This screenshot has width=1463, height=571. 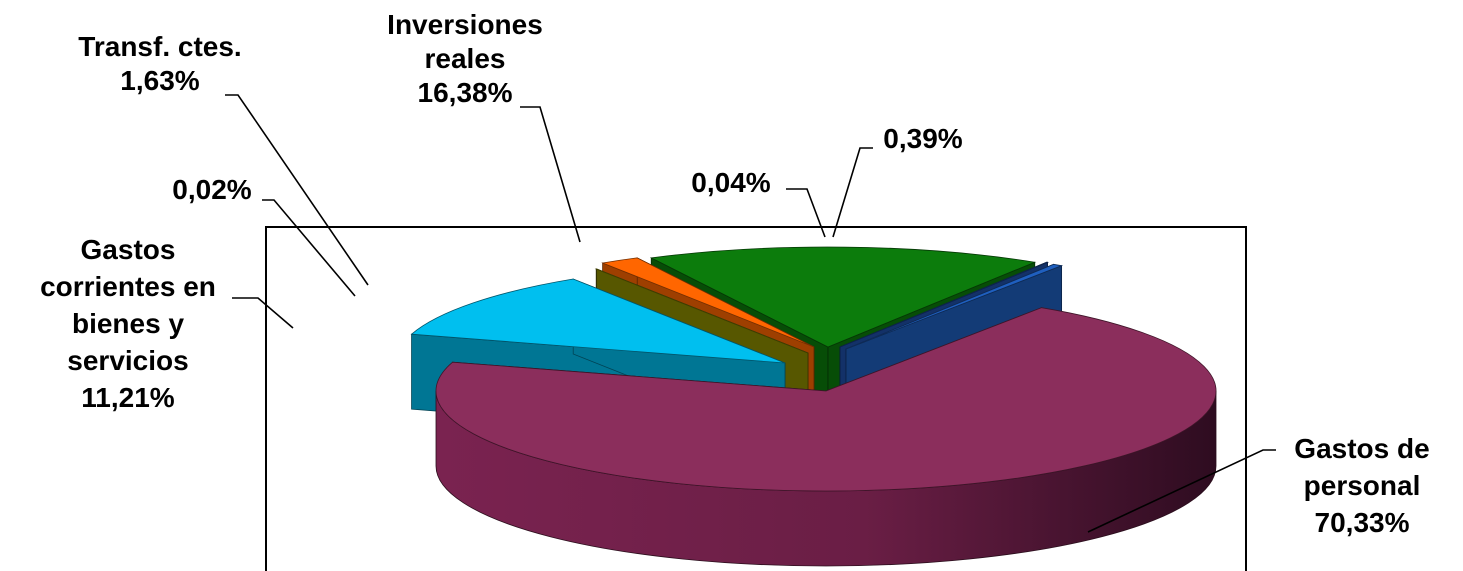 I want to click on label-line: 0,39%, so click(x=922, y=138).